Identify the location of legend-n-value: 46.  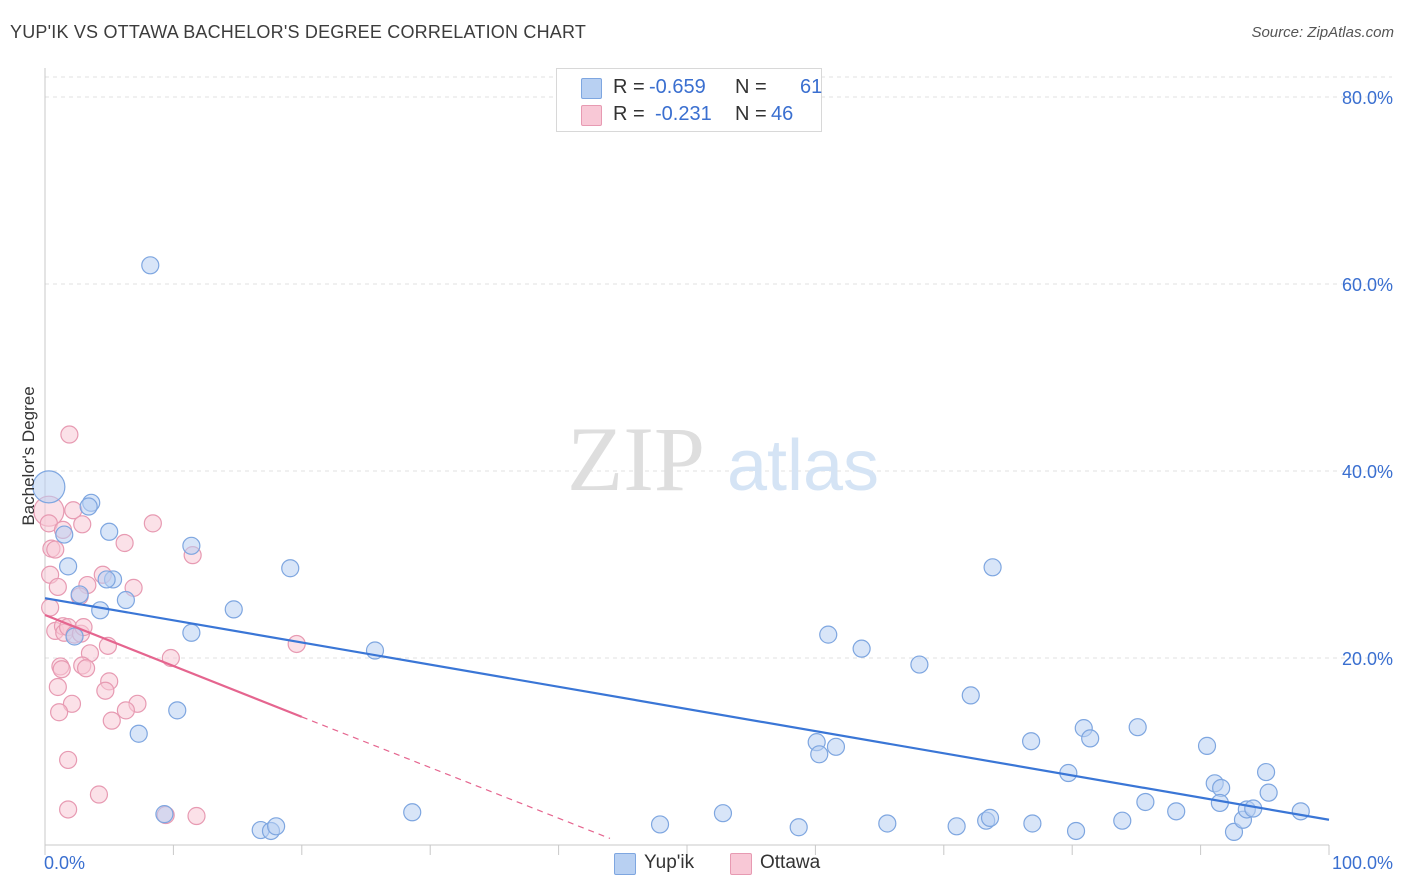
(782, 114).